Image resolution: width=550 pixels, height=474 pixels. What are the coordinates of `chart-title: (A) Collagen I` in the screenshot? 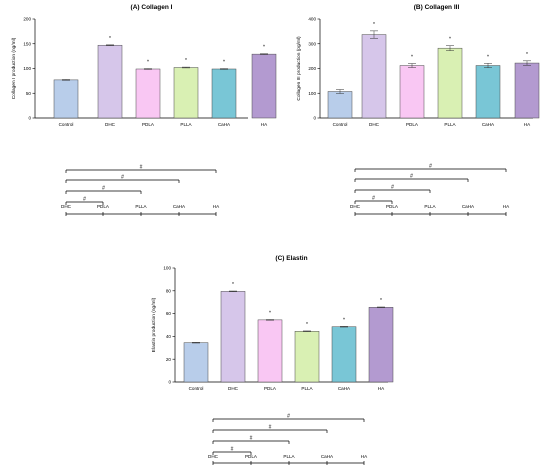 It's located at (152, 7).